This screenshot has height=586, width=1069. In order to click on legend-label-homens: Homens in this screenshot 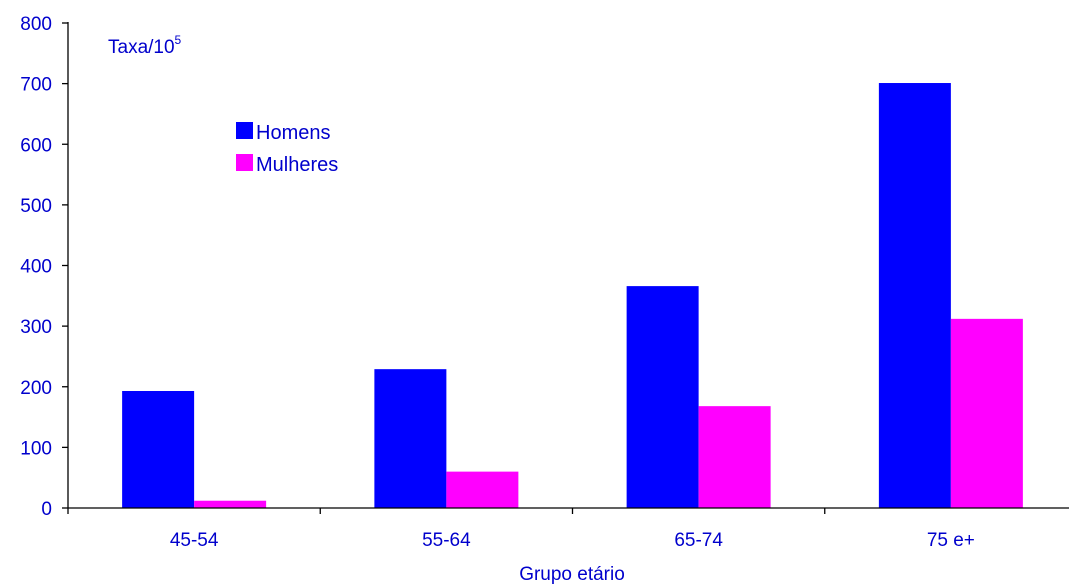, I will do `click(293, 133)`.